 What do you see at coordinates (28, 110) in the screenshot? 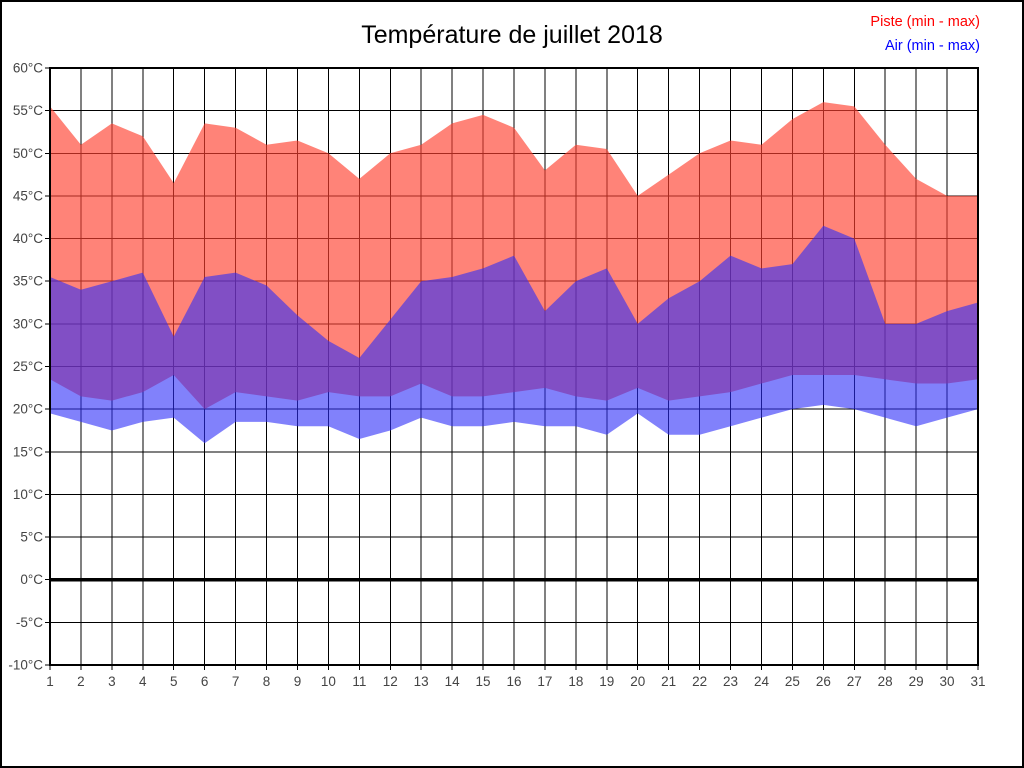
I see `y-tick-label: 55°C` at bounding box center [28, 110].